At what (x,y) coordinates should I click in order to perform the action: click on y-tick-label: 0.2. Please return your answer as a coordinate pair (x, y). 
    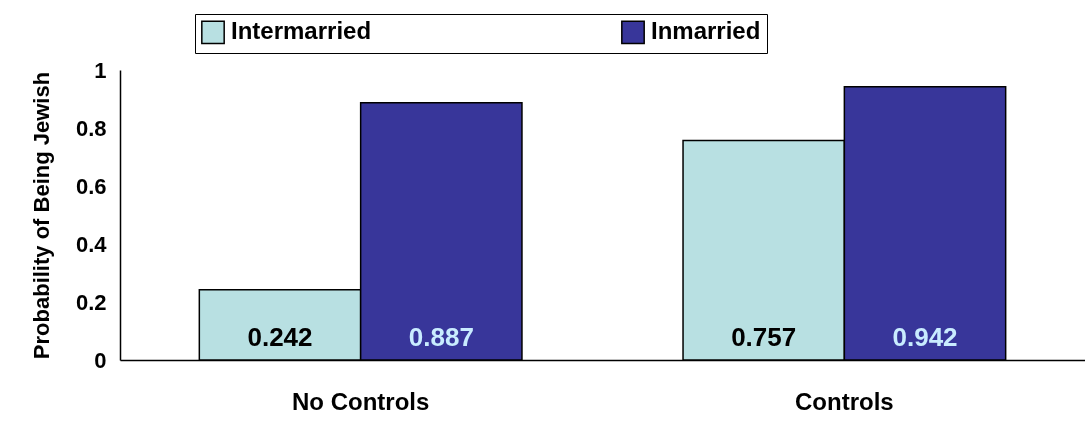
    Looking at the image, I should click on (91, 302).